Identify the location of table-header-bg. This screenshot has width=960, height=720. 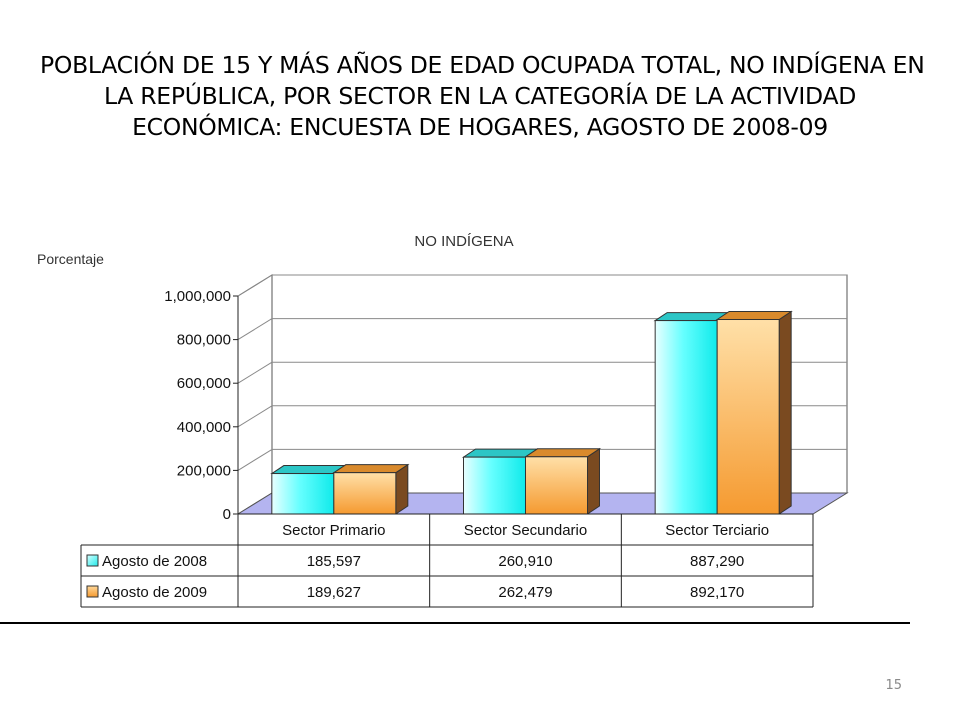
(525, 529).